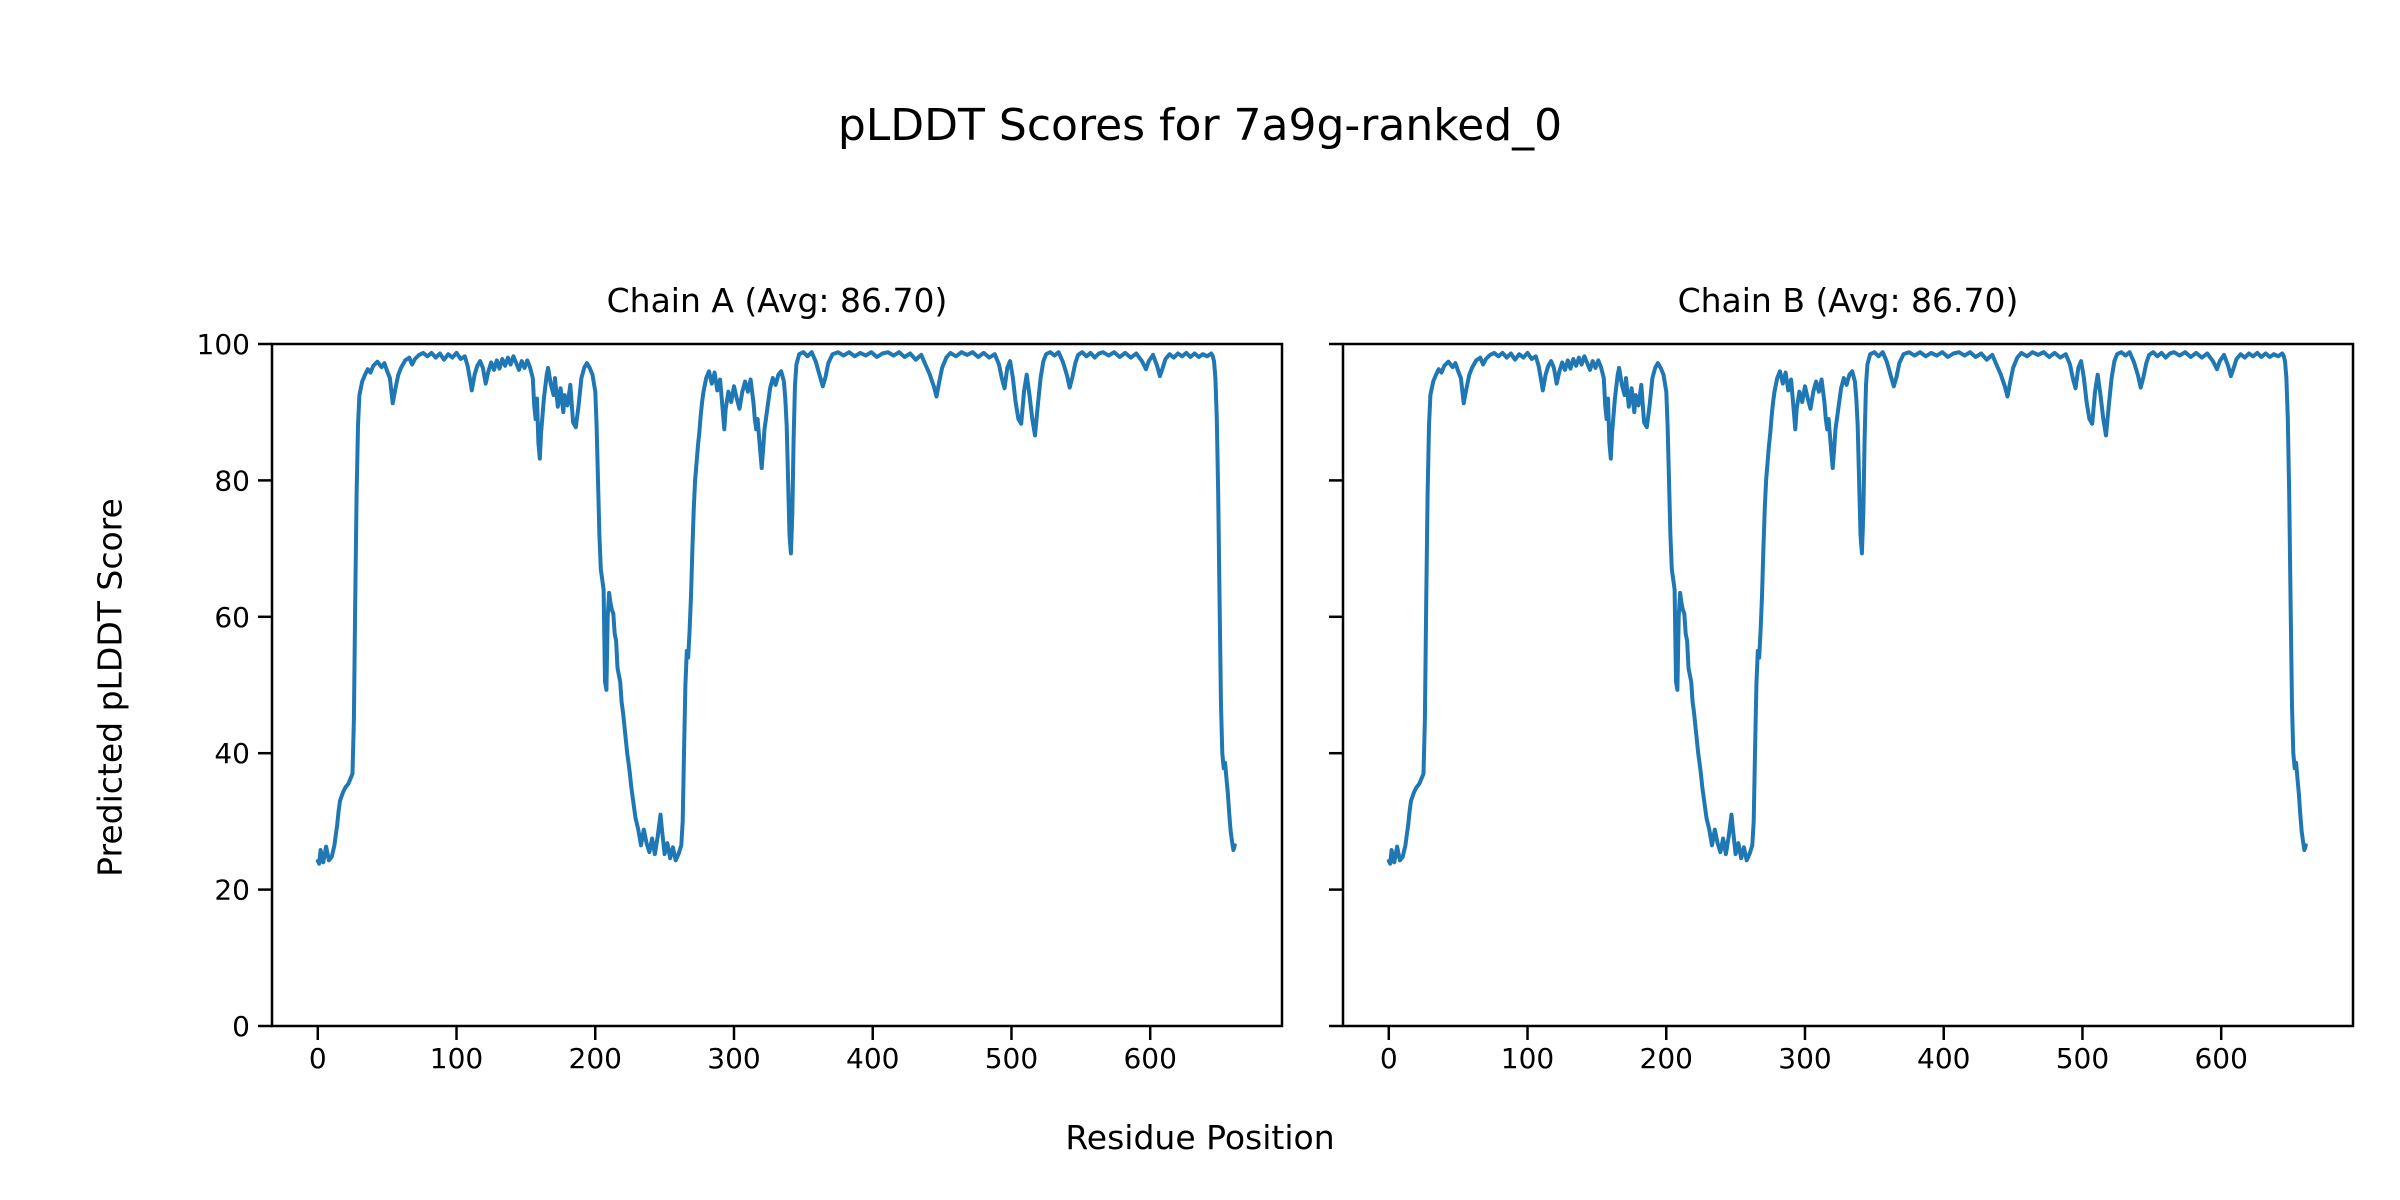 The image size is (2400, 1200). What do you see at coordinates (777, 300) in the screenshot?
I see `chain-a-title: Chain A (Avg: 86.70)` at bounding box center [777, 300].